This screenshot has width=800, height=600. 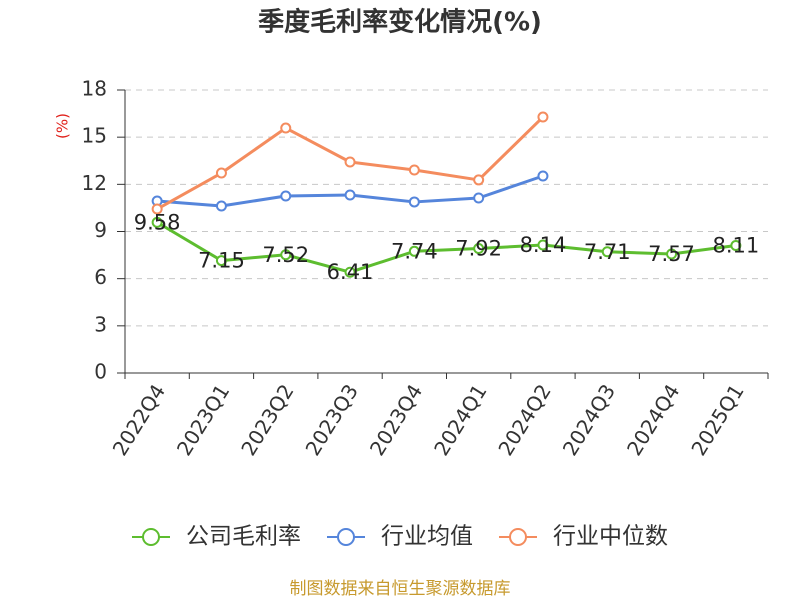 I want to click on data-label: 7.52, so click(x=285, y=255).